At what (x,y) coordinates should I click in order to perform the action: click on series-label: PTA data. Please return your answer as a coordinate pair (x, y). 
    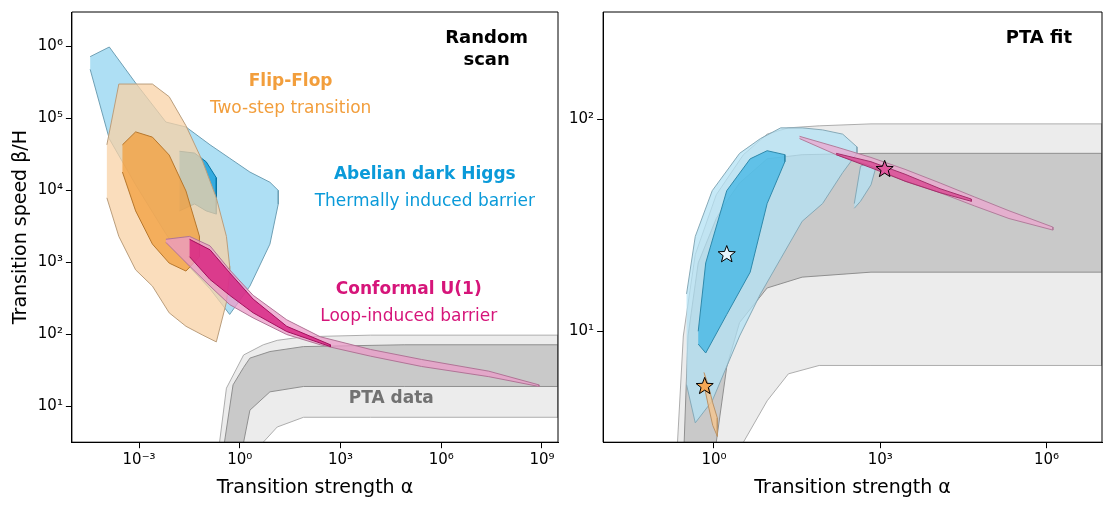
    Looking at the image, I should click on (391, 397).